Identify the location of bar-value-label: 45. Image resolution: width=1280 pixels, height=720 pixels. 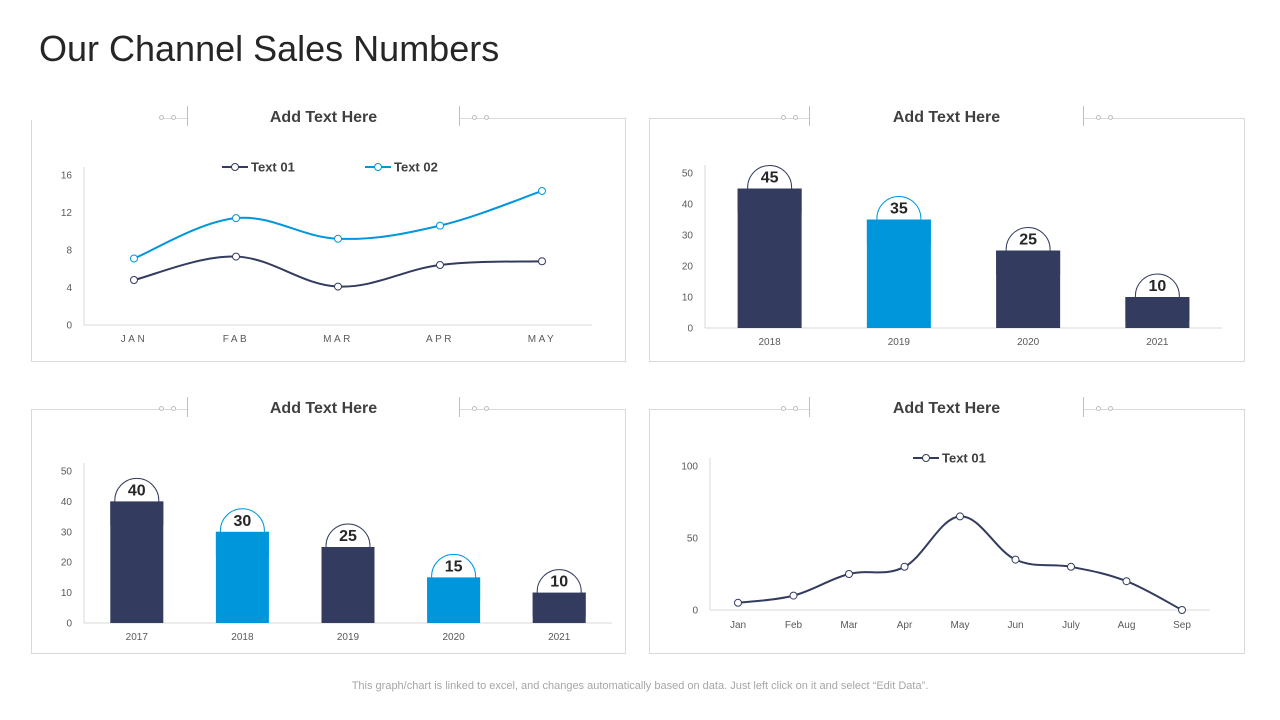
(770, 178).